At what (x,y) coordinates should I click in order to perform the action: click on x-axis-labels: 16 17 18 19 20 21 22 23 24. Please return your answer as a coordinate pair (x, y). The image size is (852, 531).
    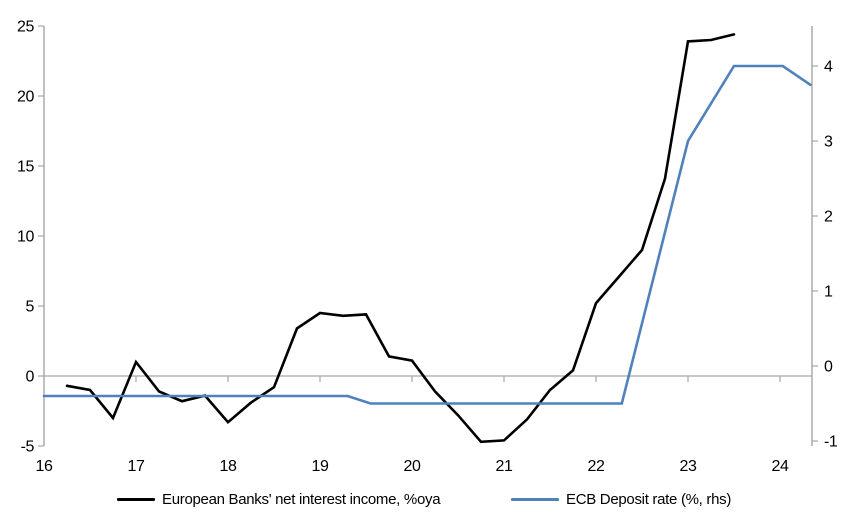
    Looking at the image, I should click on (413, 466).